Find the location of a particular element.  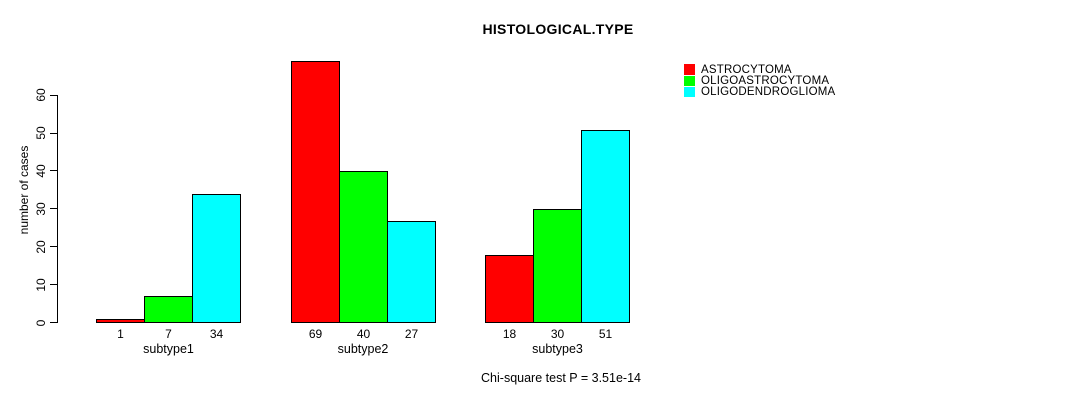

bar-value-label: 27 is located at coordinates (411, 333).